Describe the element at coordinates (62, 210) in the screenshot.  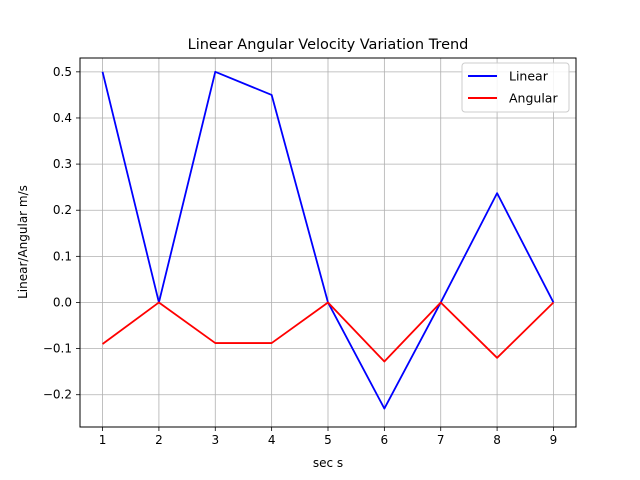
I see `y-tick-label: 0.2` at that location.